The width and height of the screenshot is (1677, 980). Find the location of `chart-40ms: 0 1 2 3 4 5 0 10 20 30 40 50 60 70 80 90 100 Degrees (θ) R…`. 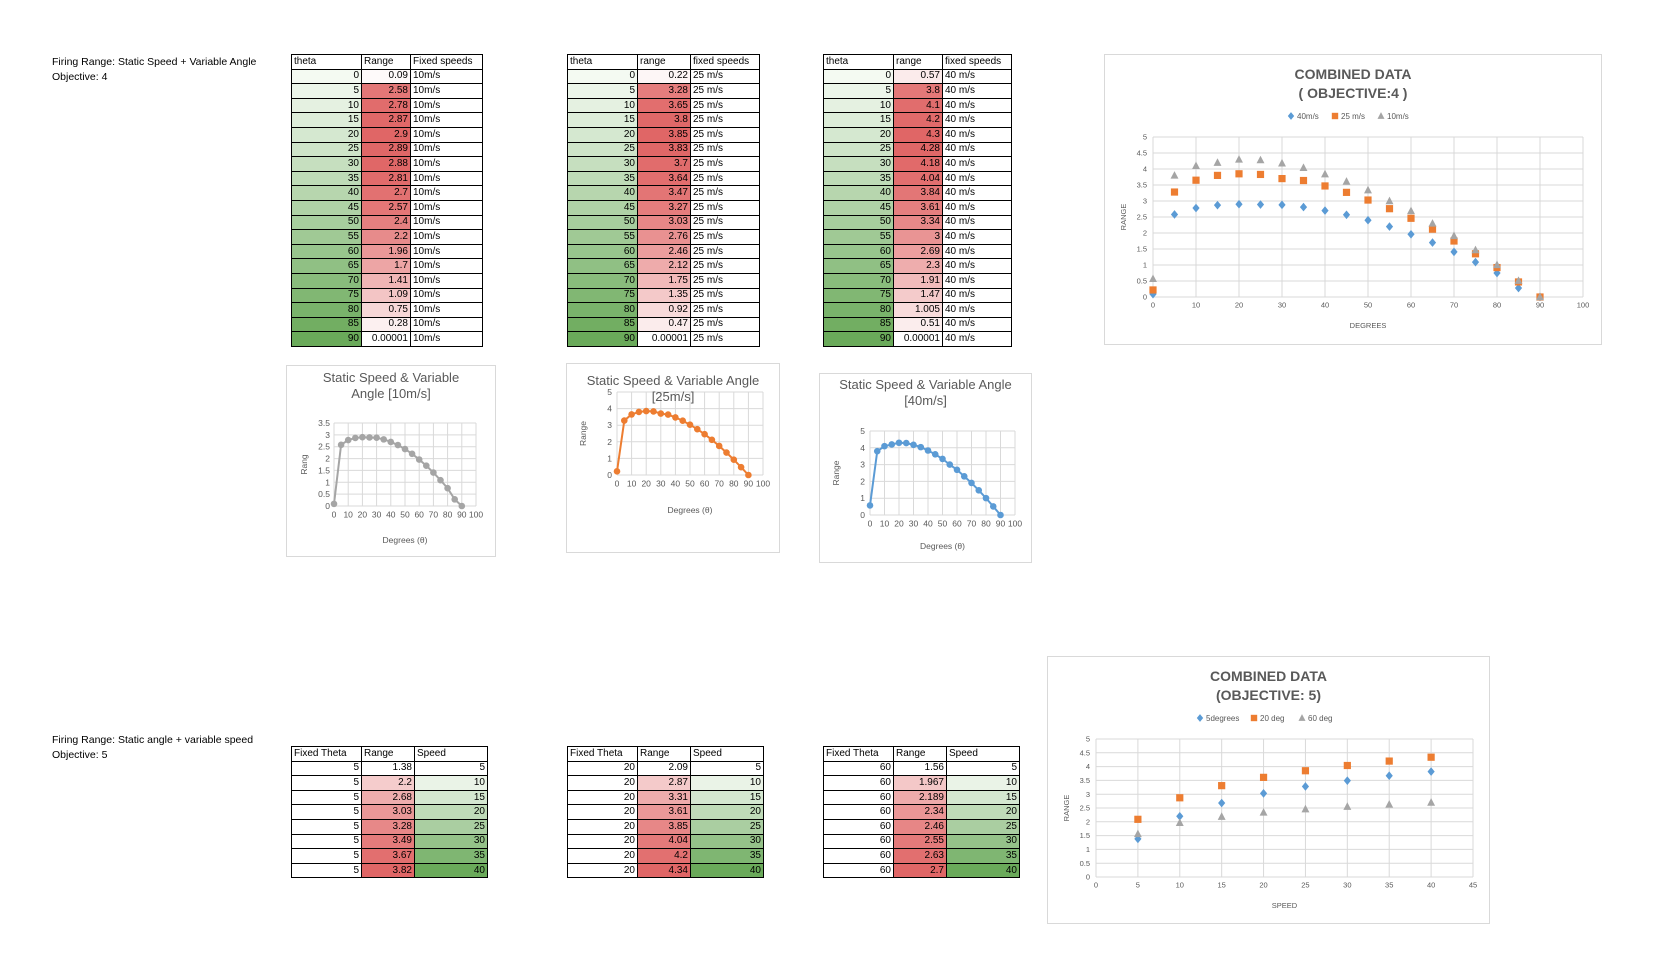

chart-40ms: 0 1 2 3 4 5 0 10 20 30 40 50 60 70 80 90 100 Degrees (θ) R… is located at coordinates (925, 468).